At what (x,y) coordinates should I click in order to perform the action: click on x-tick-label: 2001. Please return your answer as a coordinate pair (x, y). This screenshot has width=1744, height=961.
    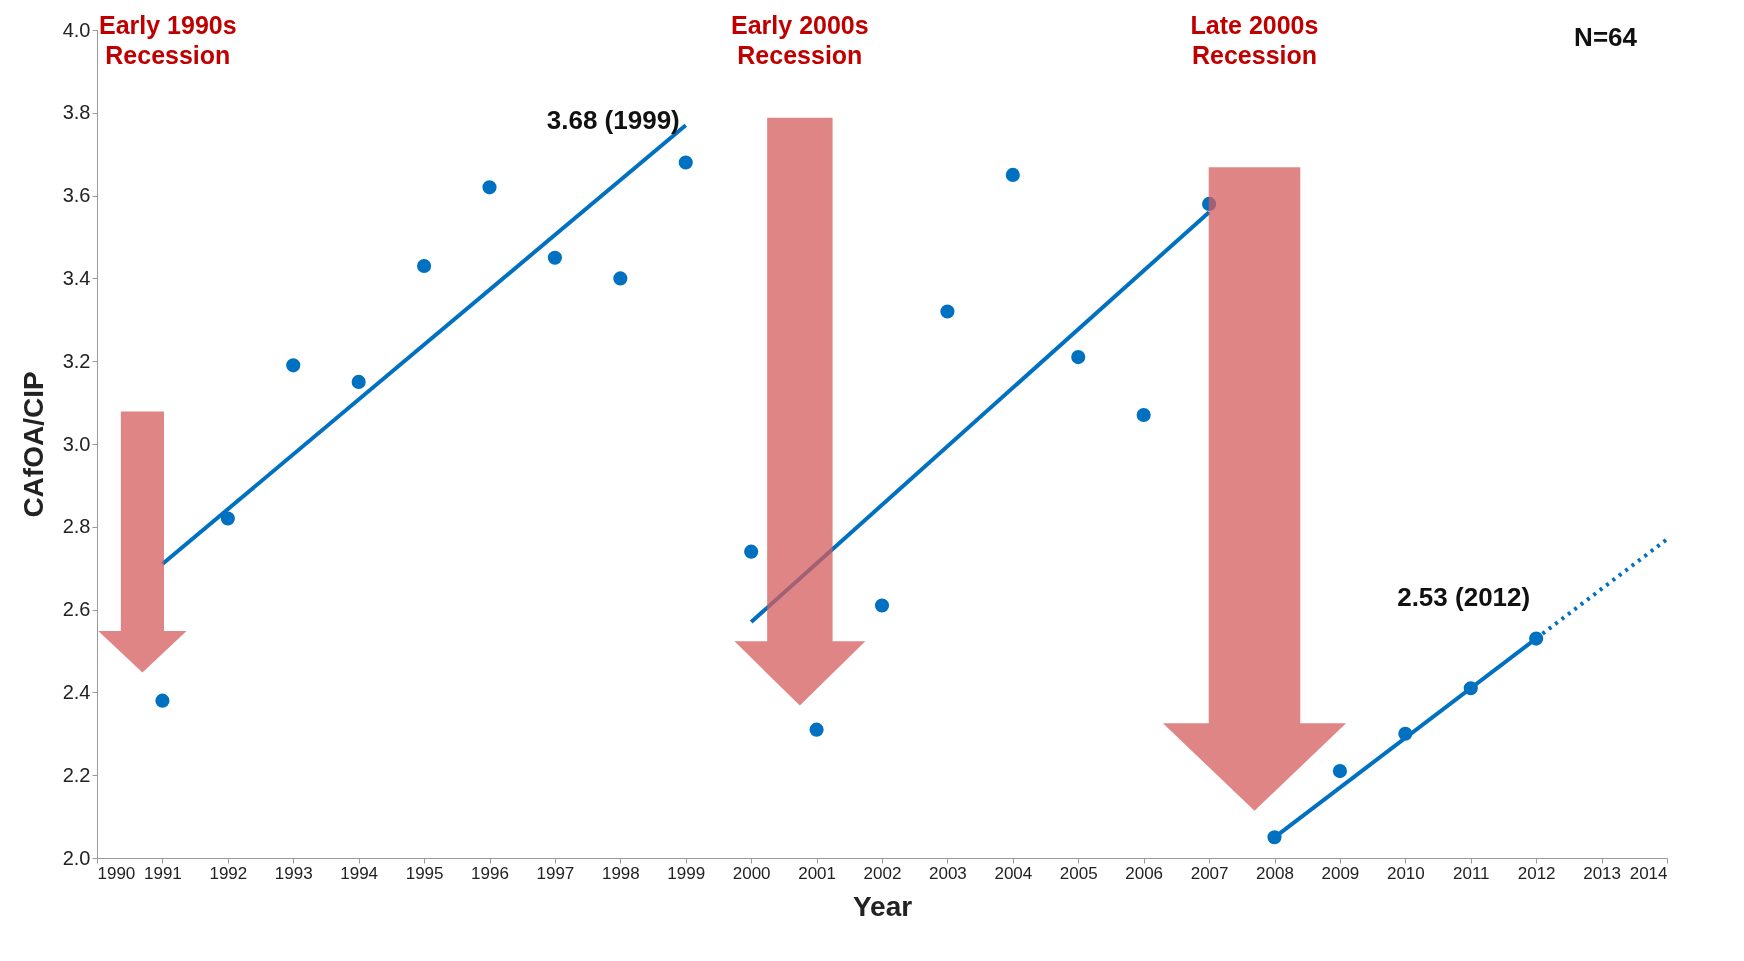
    Looking at the image, I should click on (817, 873).